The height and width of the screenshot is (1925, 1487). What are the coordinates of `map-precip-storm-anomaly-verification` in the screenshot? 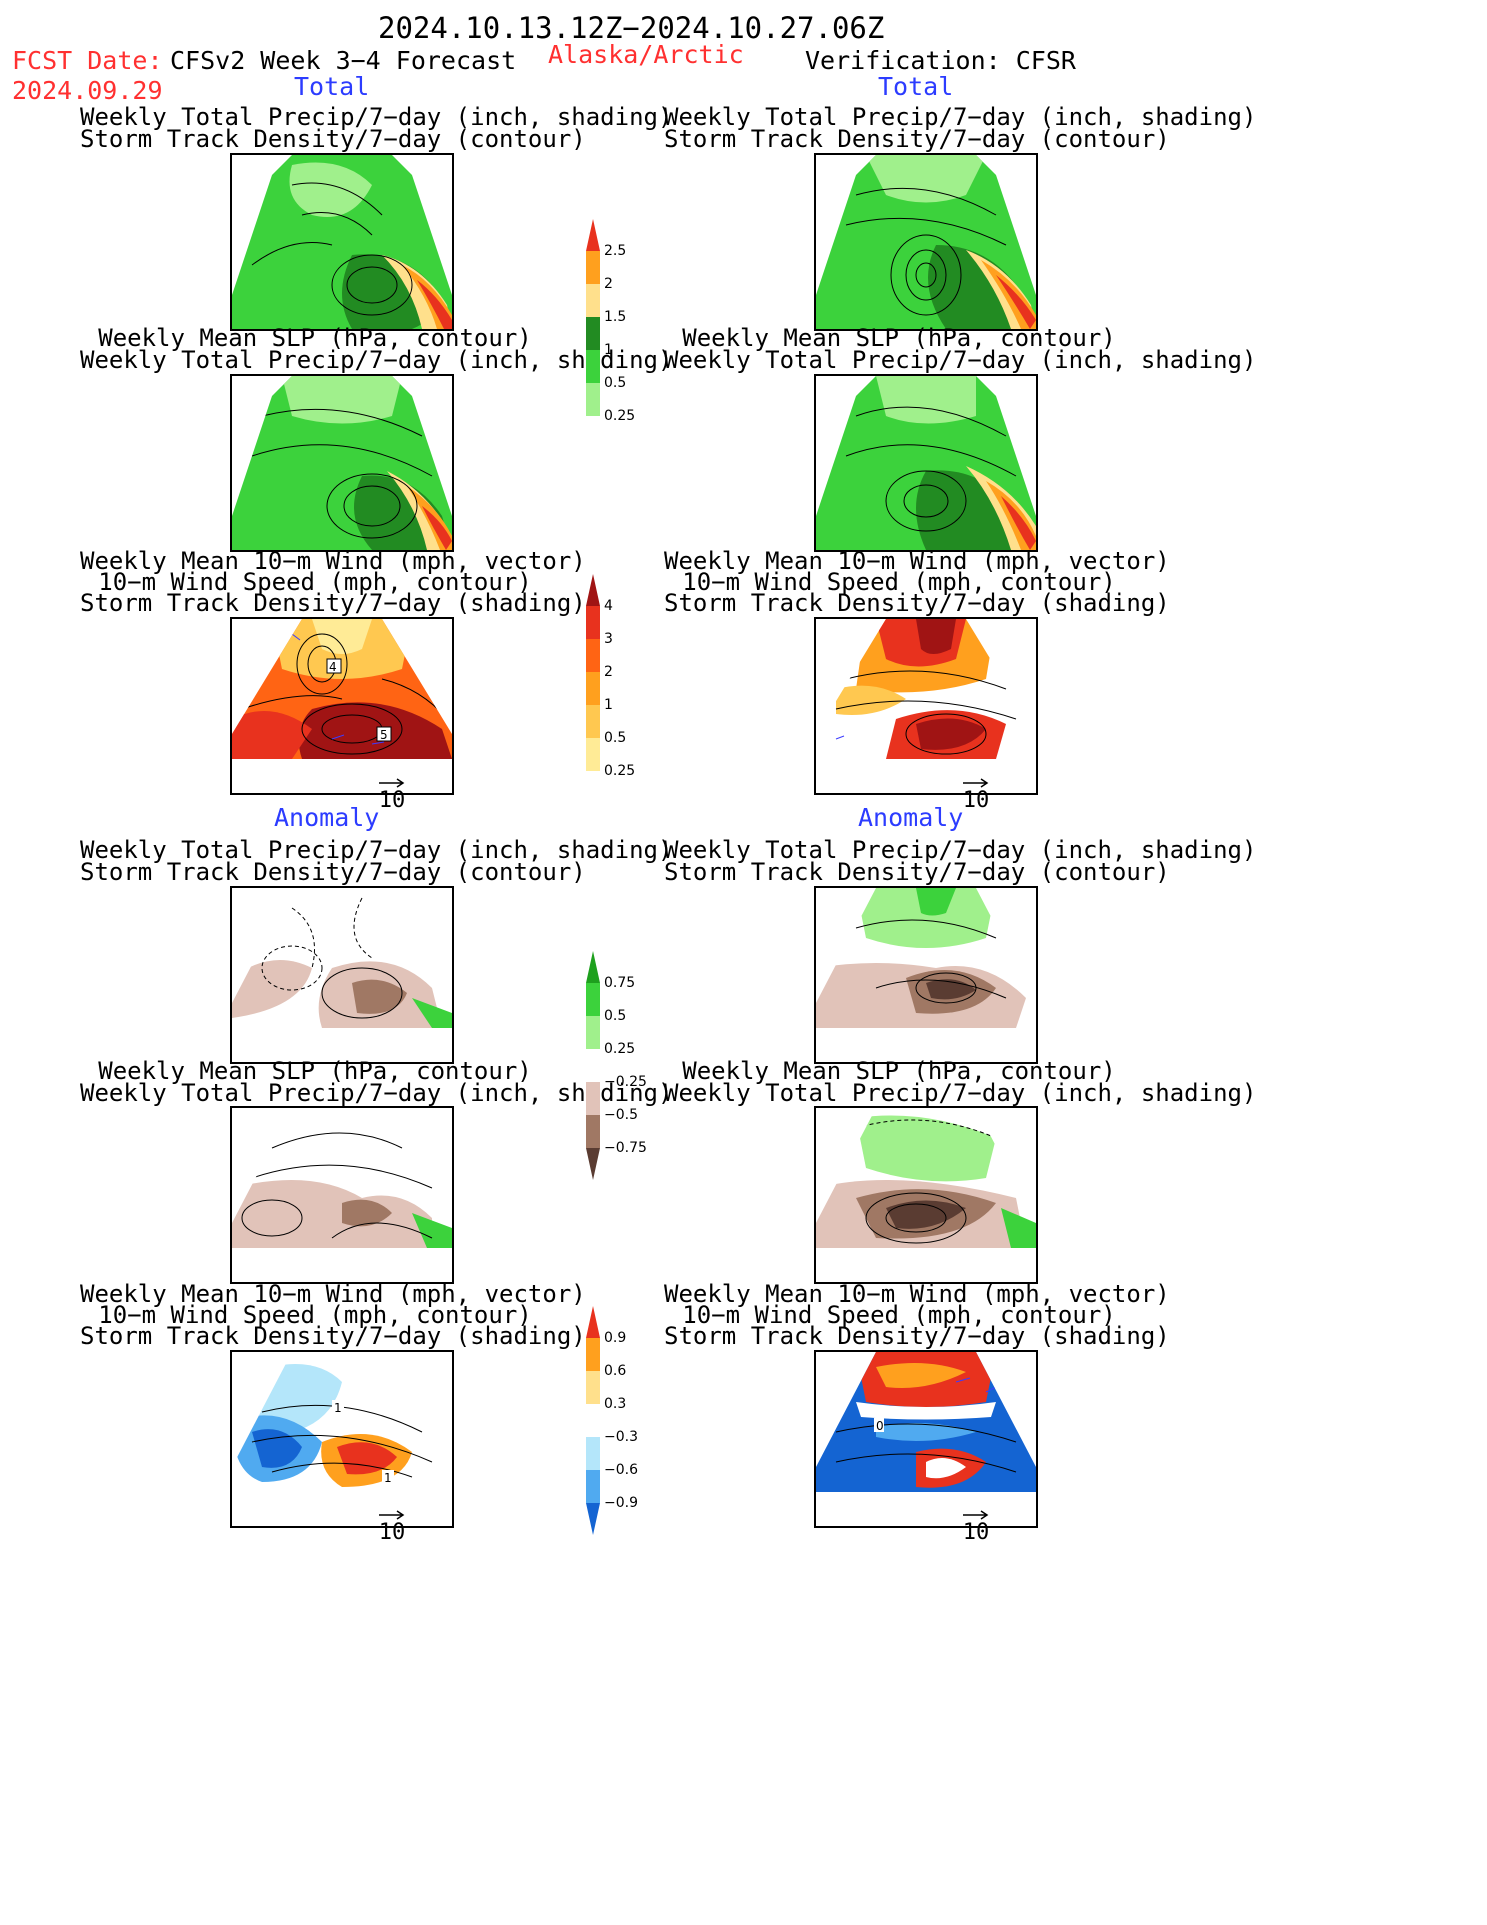 It's located at (926, 975).